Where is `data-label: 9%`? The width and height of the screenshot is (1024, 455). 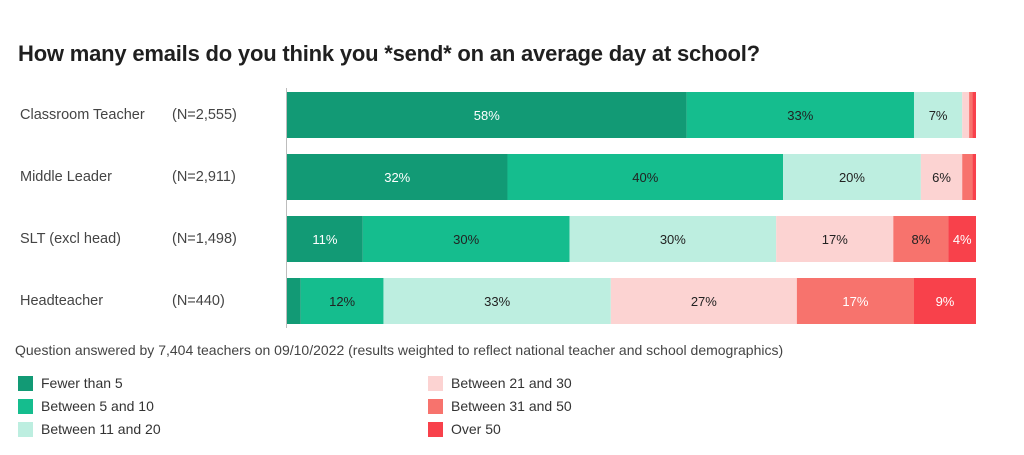 data-label: 9% is located at coordinates (945, 301).